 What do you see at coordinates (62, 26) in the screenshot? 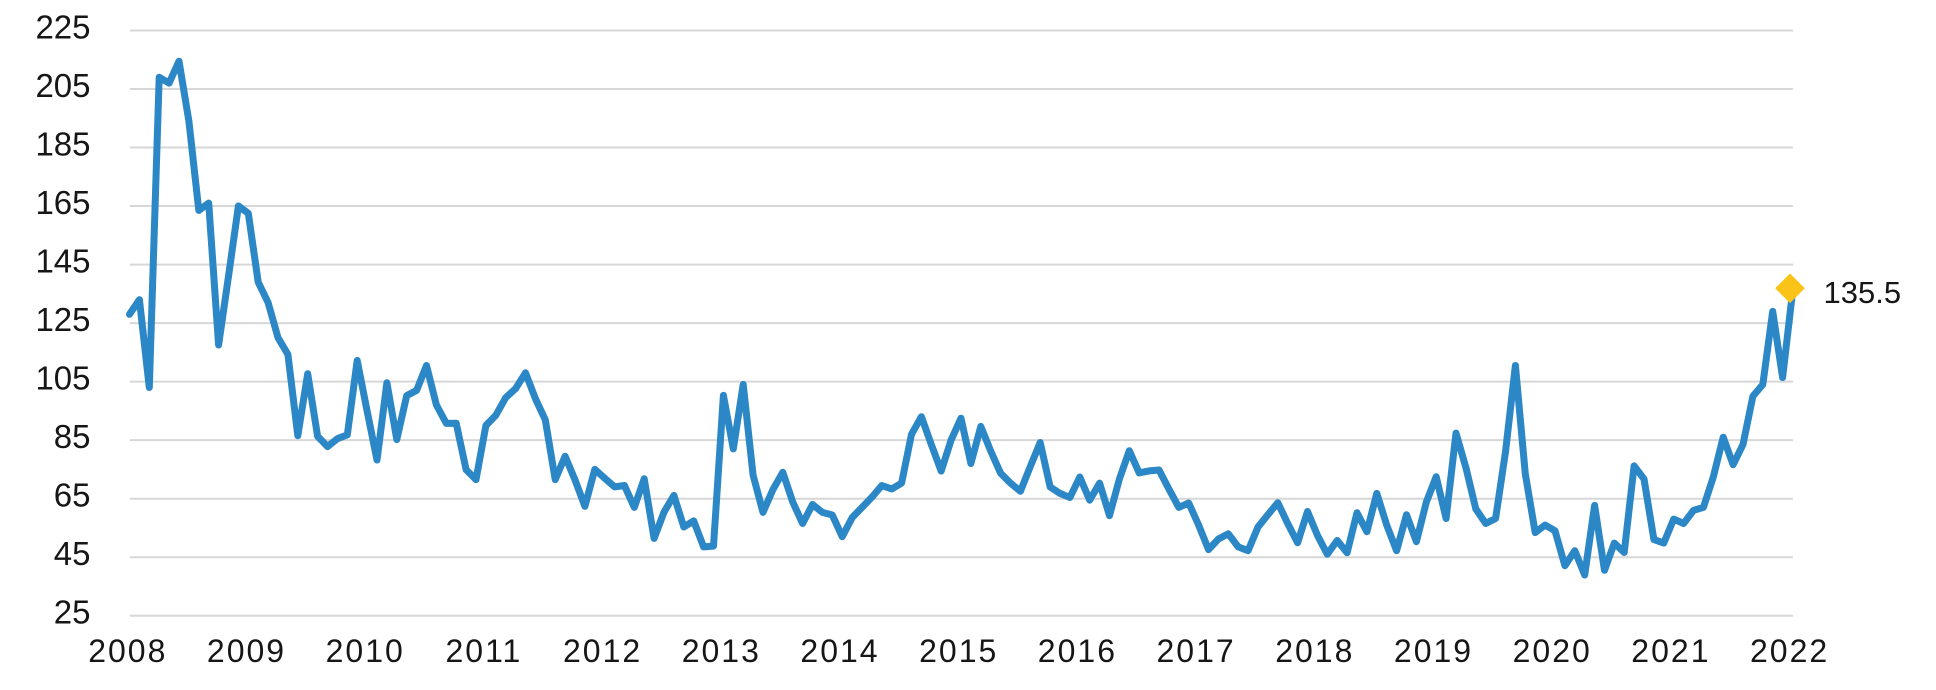
I see `svg-text: 225` at bounding box center [62, 26].